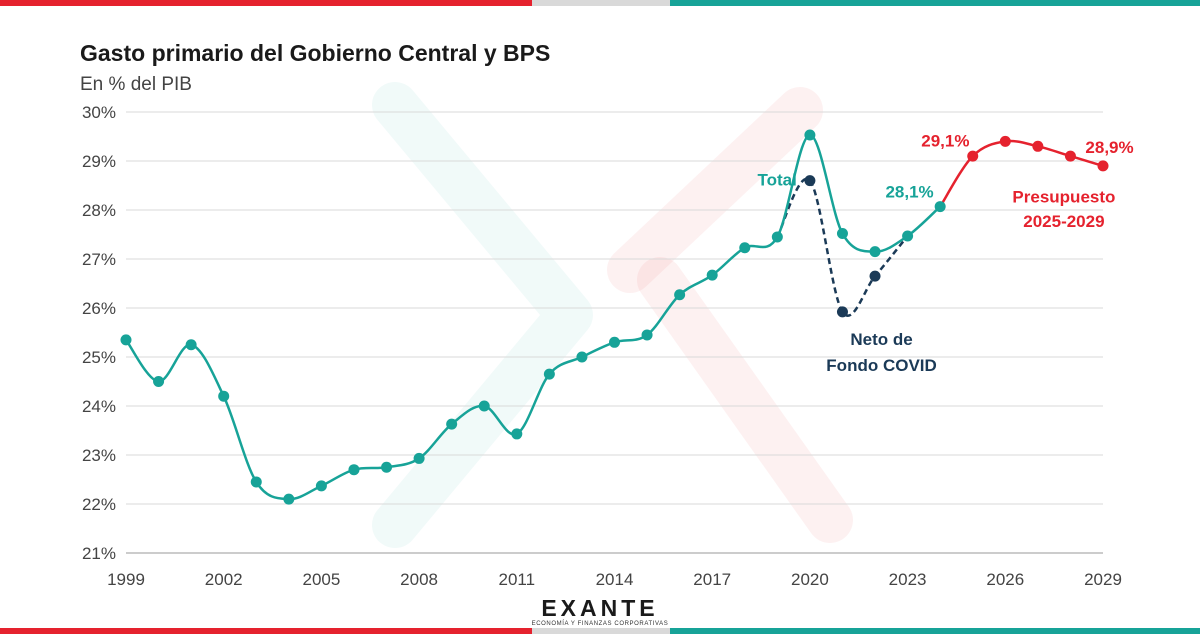 This screenshot has width=1200, height=634. I want to click on y-tick-label: 25%, so click(99, 357).